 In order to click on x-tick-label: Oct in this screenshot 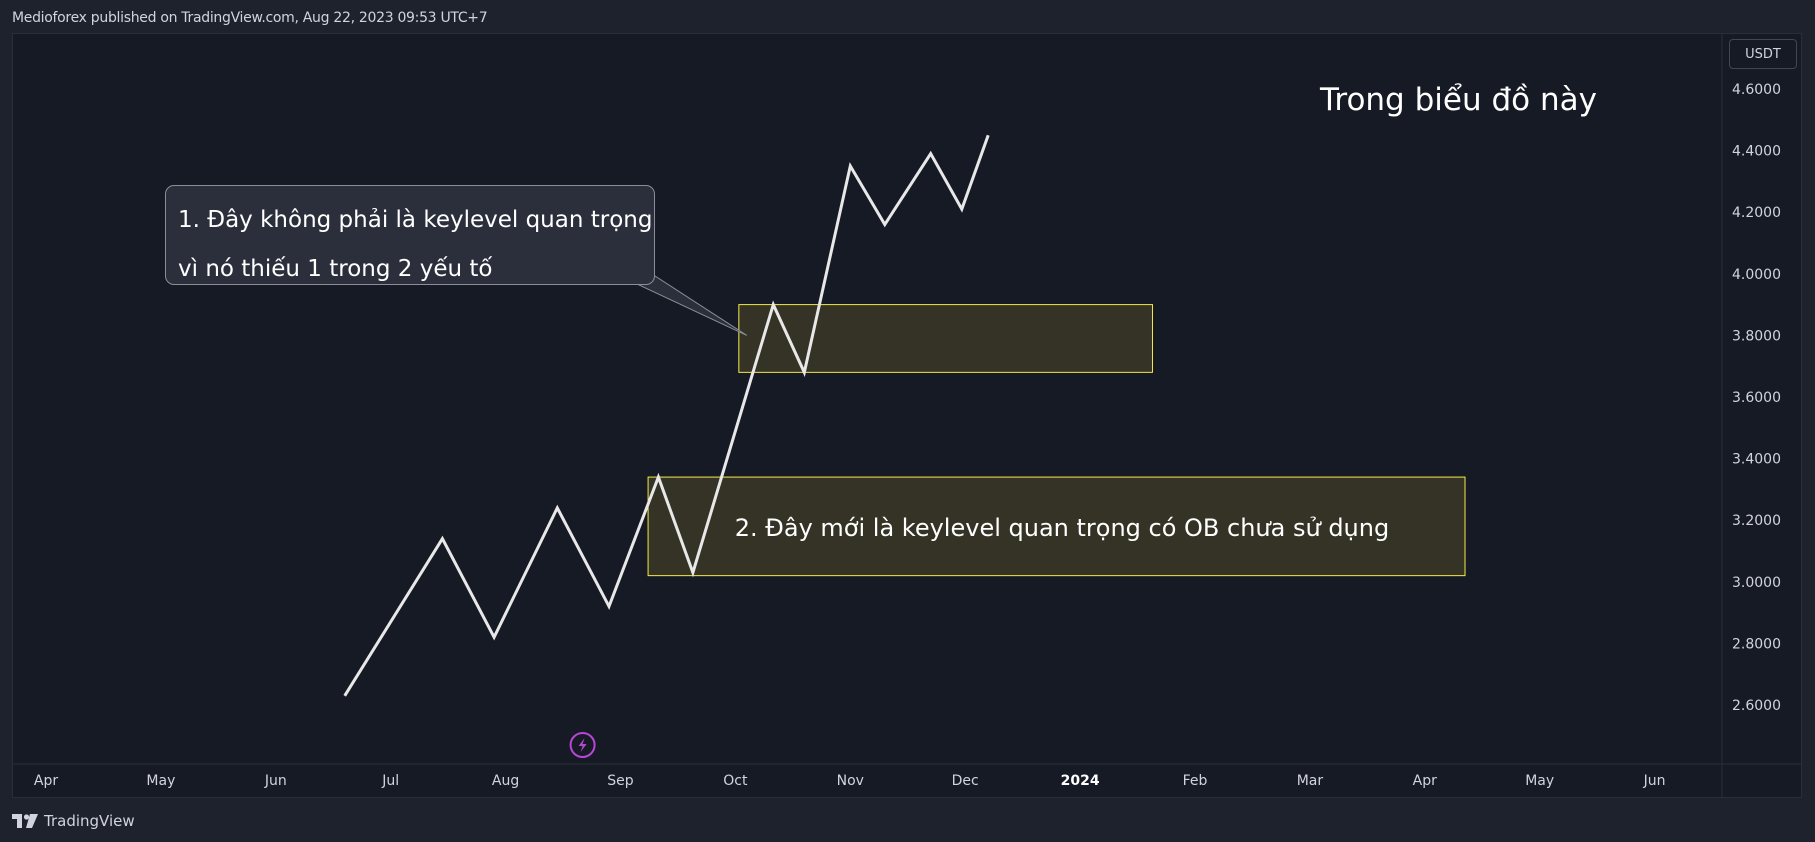, I will do `click(735, 781)`.